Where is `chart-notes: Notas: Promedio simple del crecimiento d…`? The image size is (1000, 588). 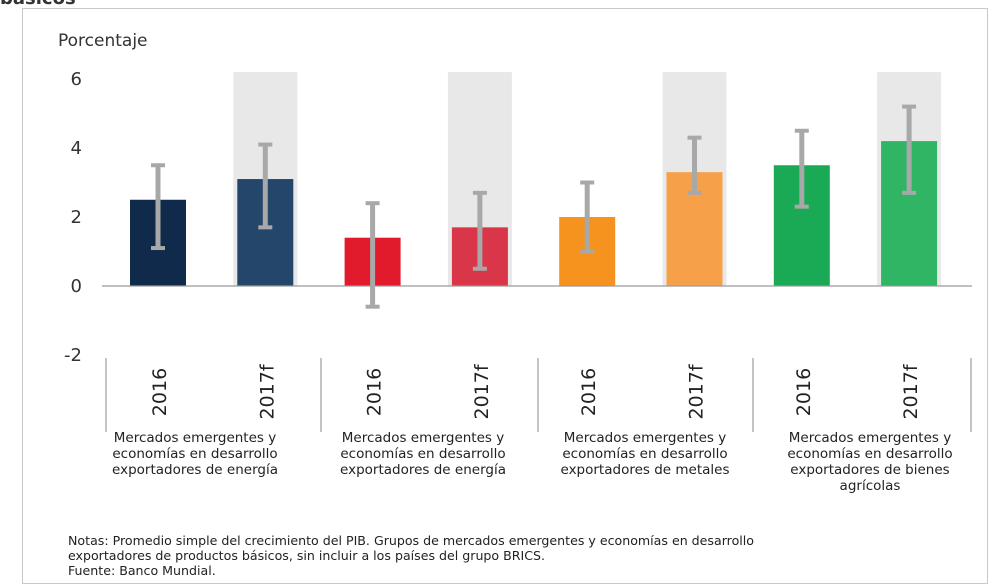 chart-notes: Notas: Promedio simple del crecimiento d… is located at coordinates (518, 555).